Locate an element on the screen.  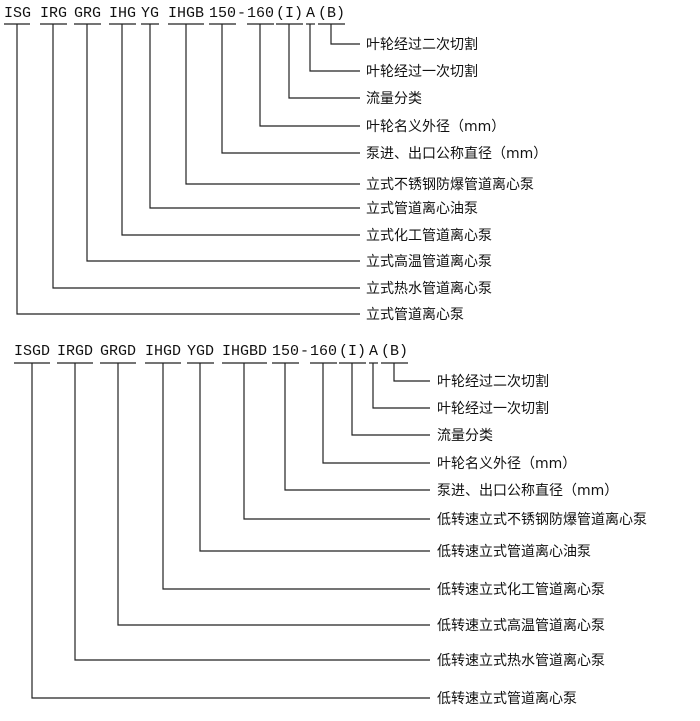
code-meaning-label: 低转速立式化工管道离心泵 is located at coordinates (521, 589).